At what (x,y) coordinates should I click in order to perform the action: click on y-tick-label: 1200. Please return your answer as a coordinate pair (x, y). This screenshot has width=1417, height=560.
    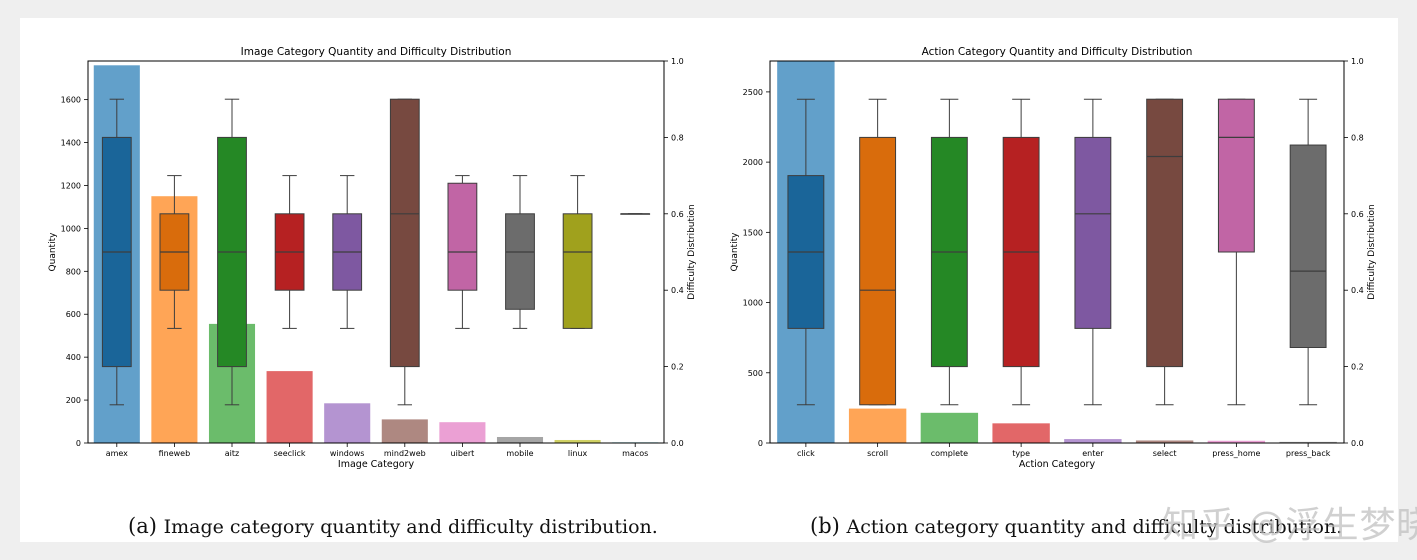
    Looking at the image, I should click on (71, 185).